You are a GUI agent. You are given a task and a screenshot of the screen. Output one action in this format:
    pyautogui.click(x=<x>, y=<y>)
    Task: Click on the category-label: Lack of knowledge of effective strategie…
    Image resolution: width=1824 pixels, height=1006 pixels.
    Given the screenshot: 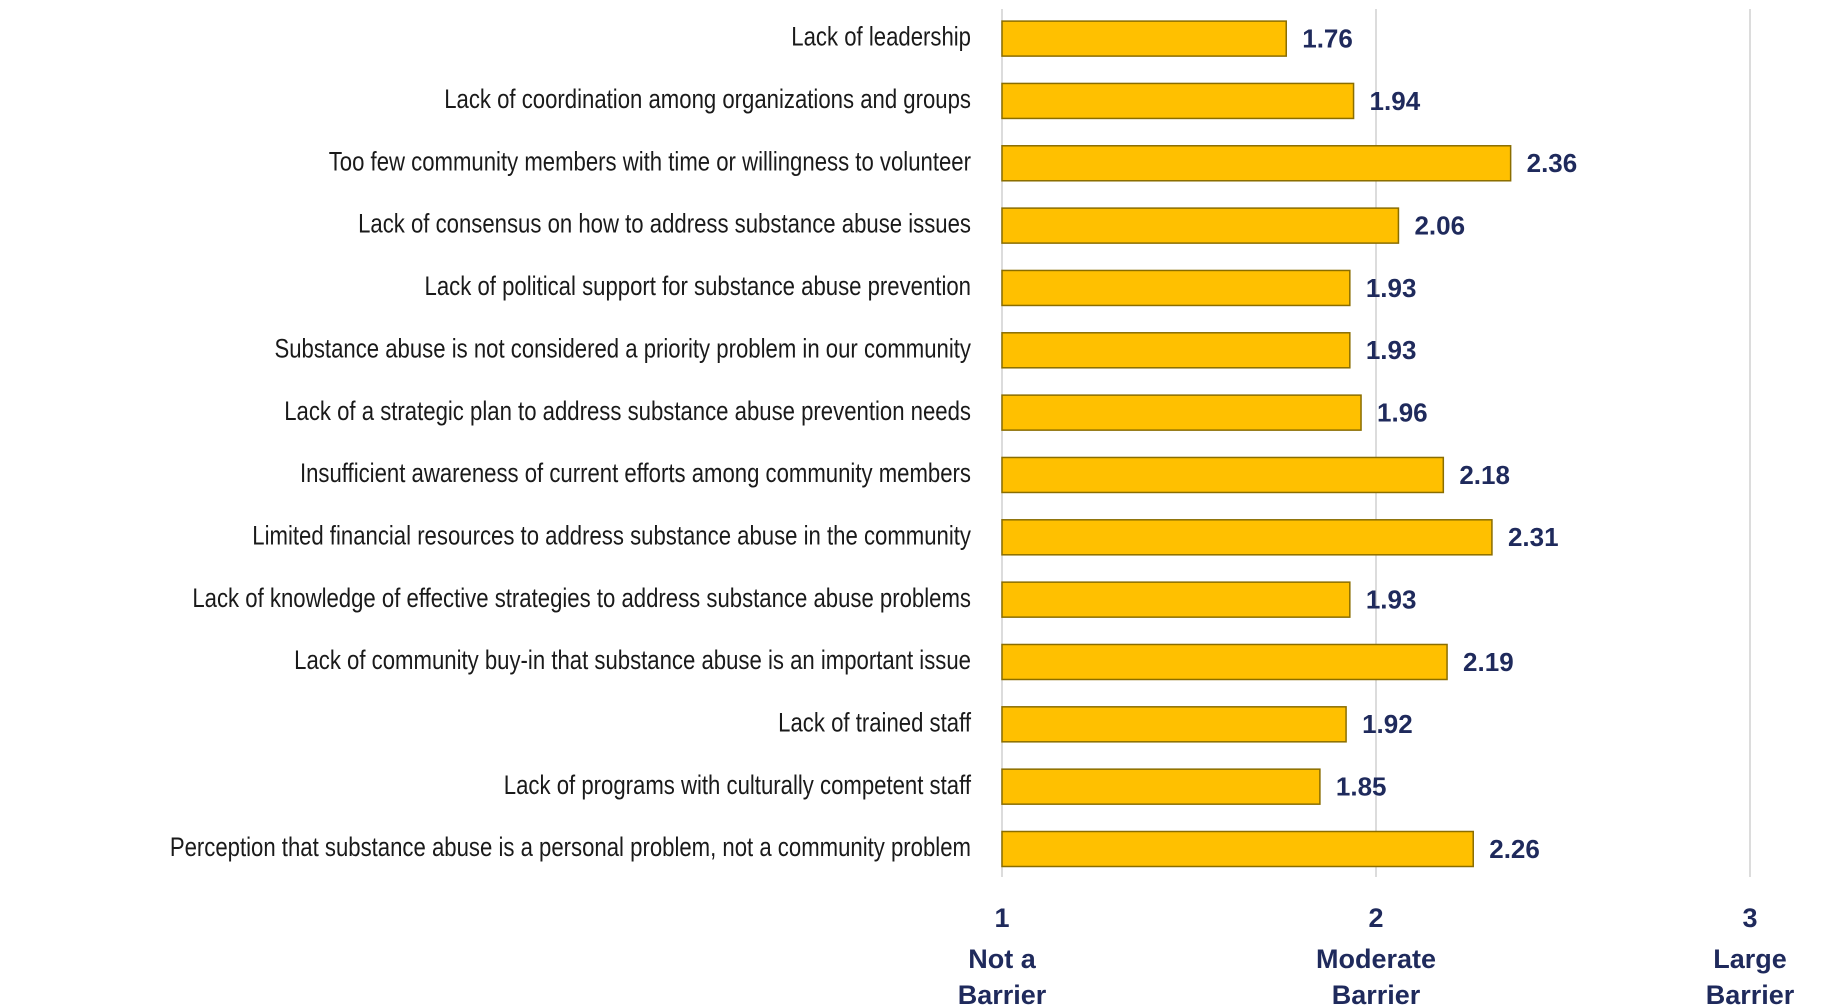 What is the action you would take?
    pyautogui.click(x=581, y=598)
    